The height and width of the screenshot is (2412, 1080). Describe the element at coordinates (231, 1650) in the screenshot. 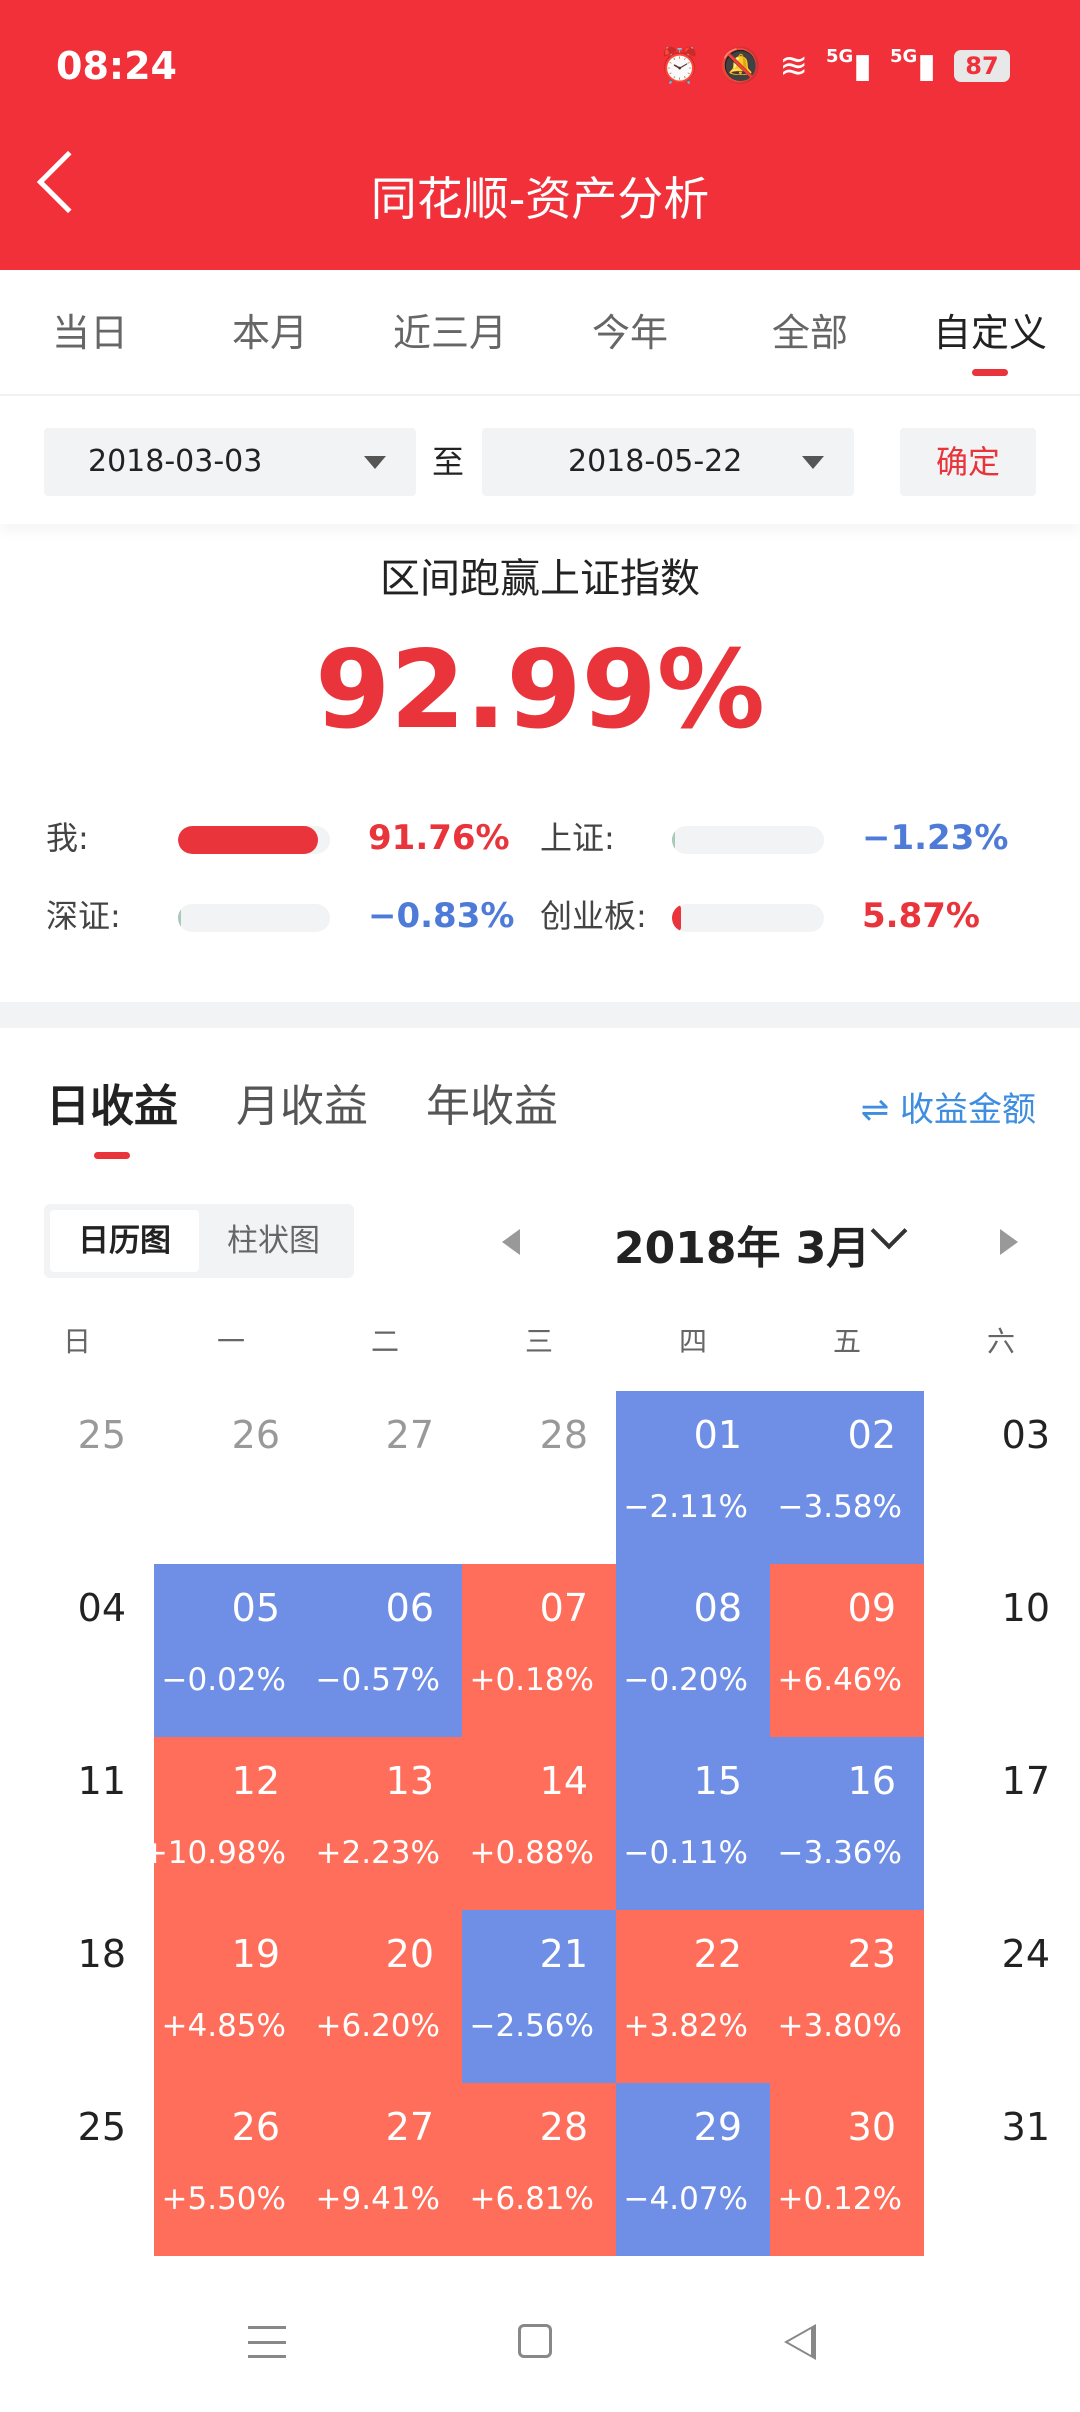

I see `calendar-day-cell: 05 −0.02%` at that location.